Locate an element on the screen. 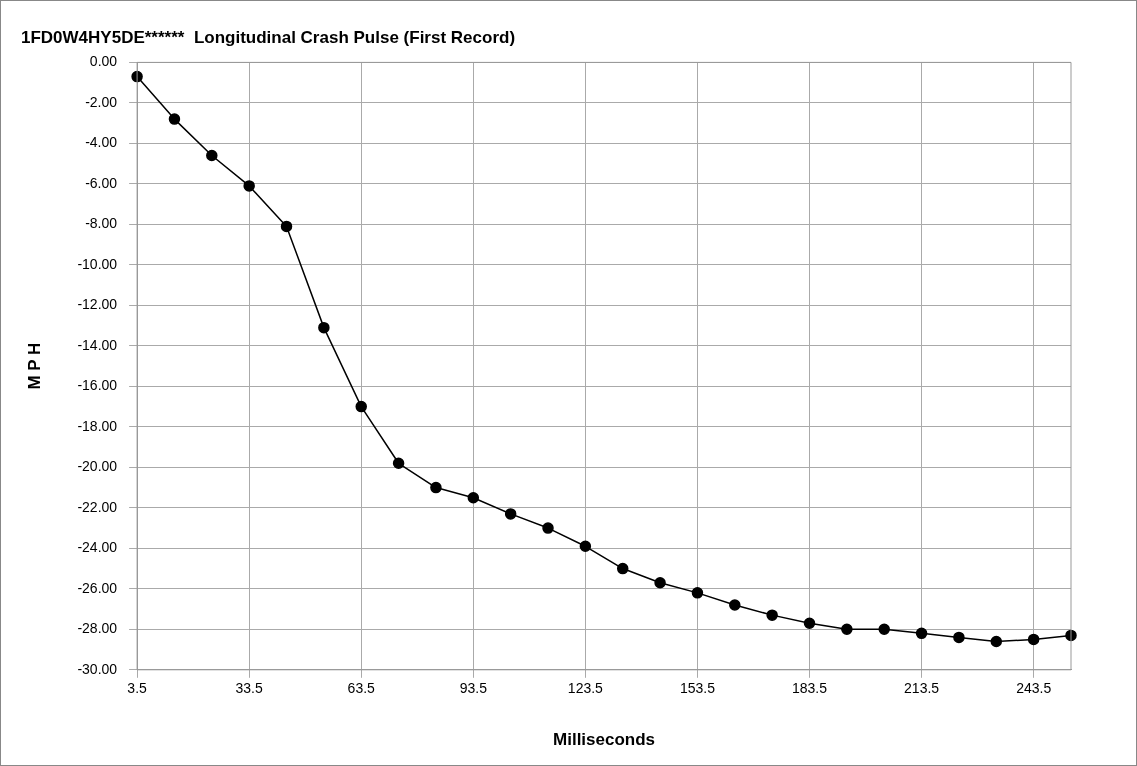  x-axis-title: Milliseconds is located at coordinates (604, 740).